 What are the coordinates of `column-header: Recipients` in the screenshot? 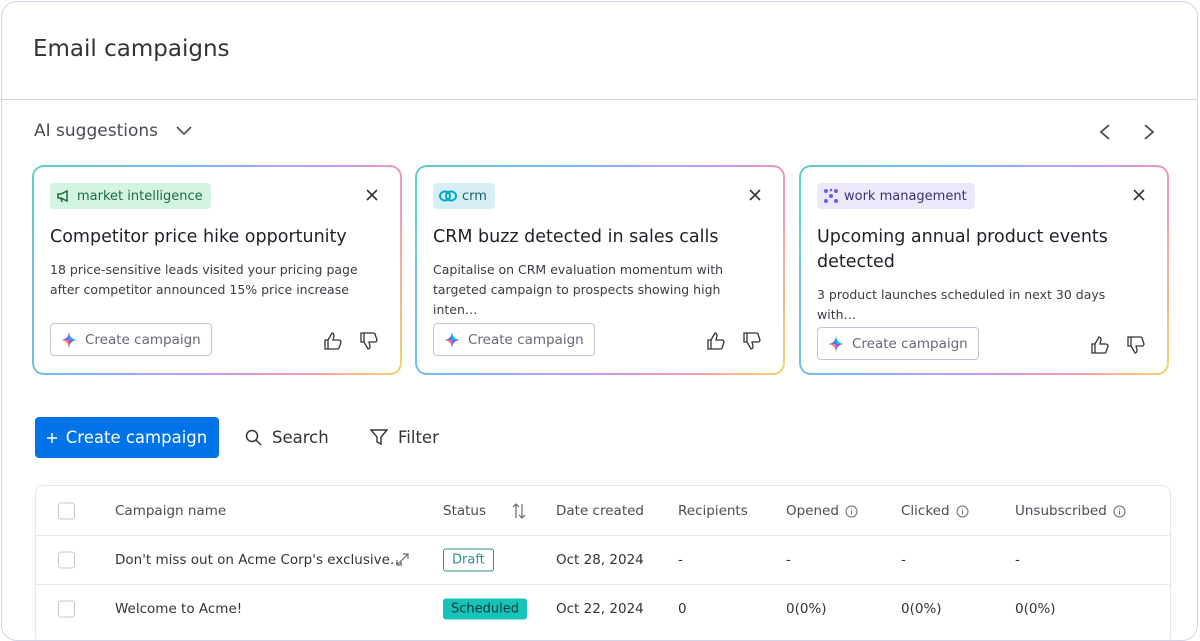 It's located at (713, 511).